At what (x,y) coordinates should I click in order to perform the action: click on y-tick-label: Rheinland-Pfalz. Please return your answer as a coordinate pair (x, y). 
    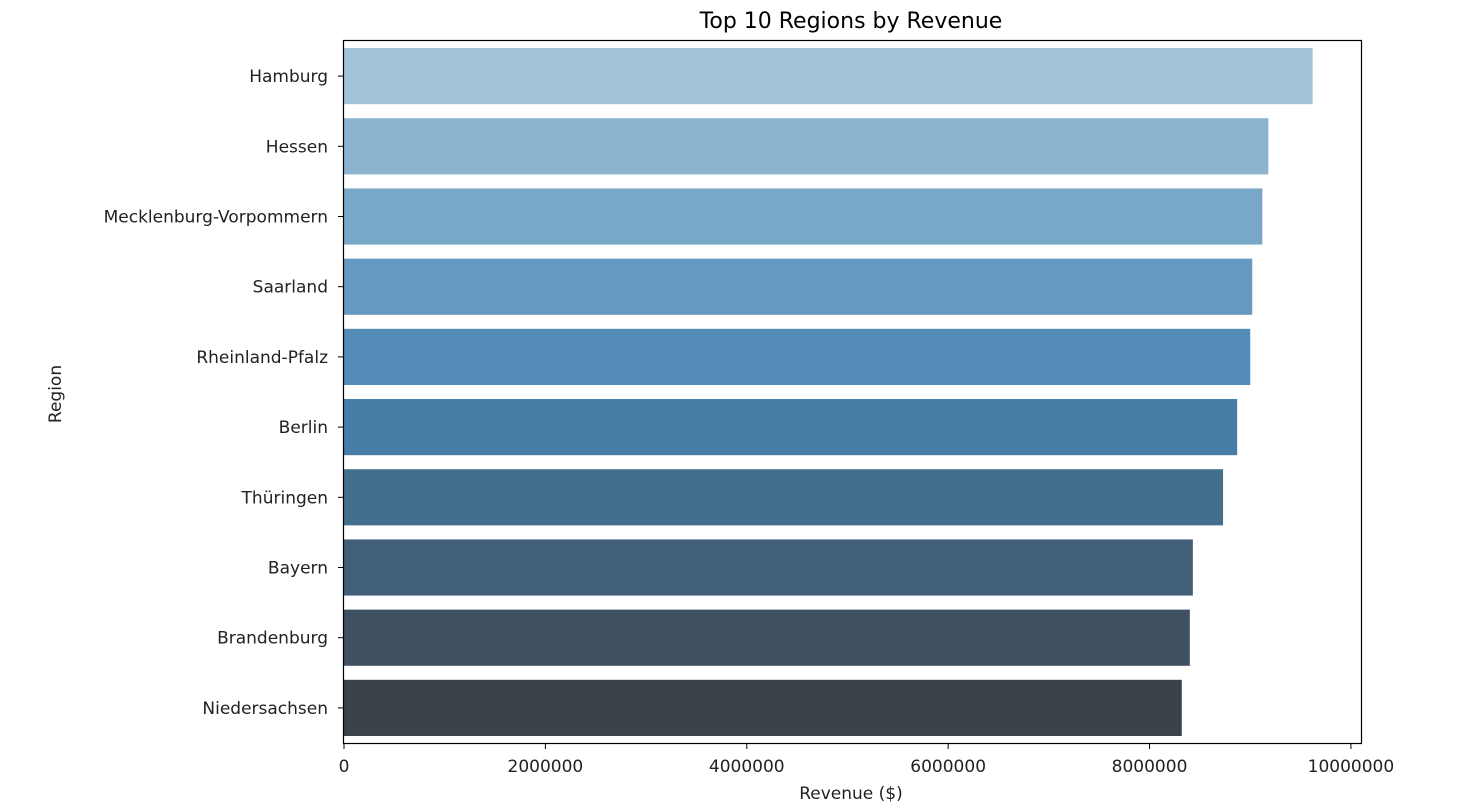
    Looking at the image, I should click on (262, 358).